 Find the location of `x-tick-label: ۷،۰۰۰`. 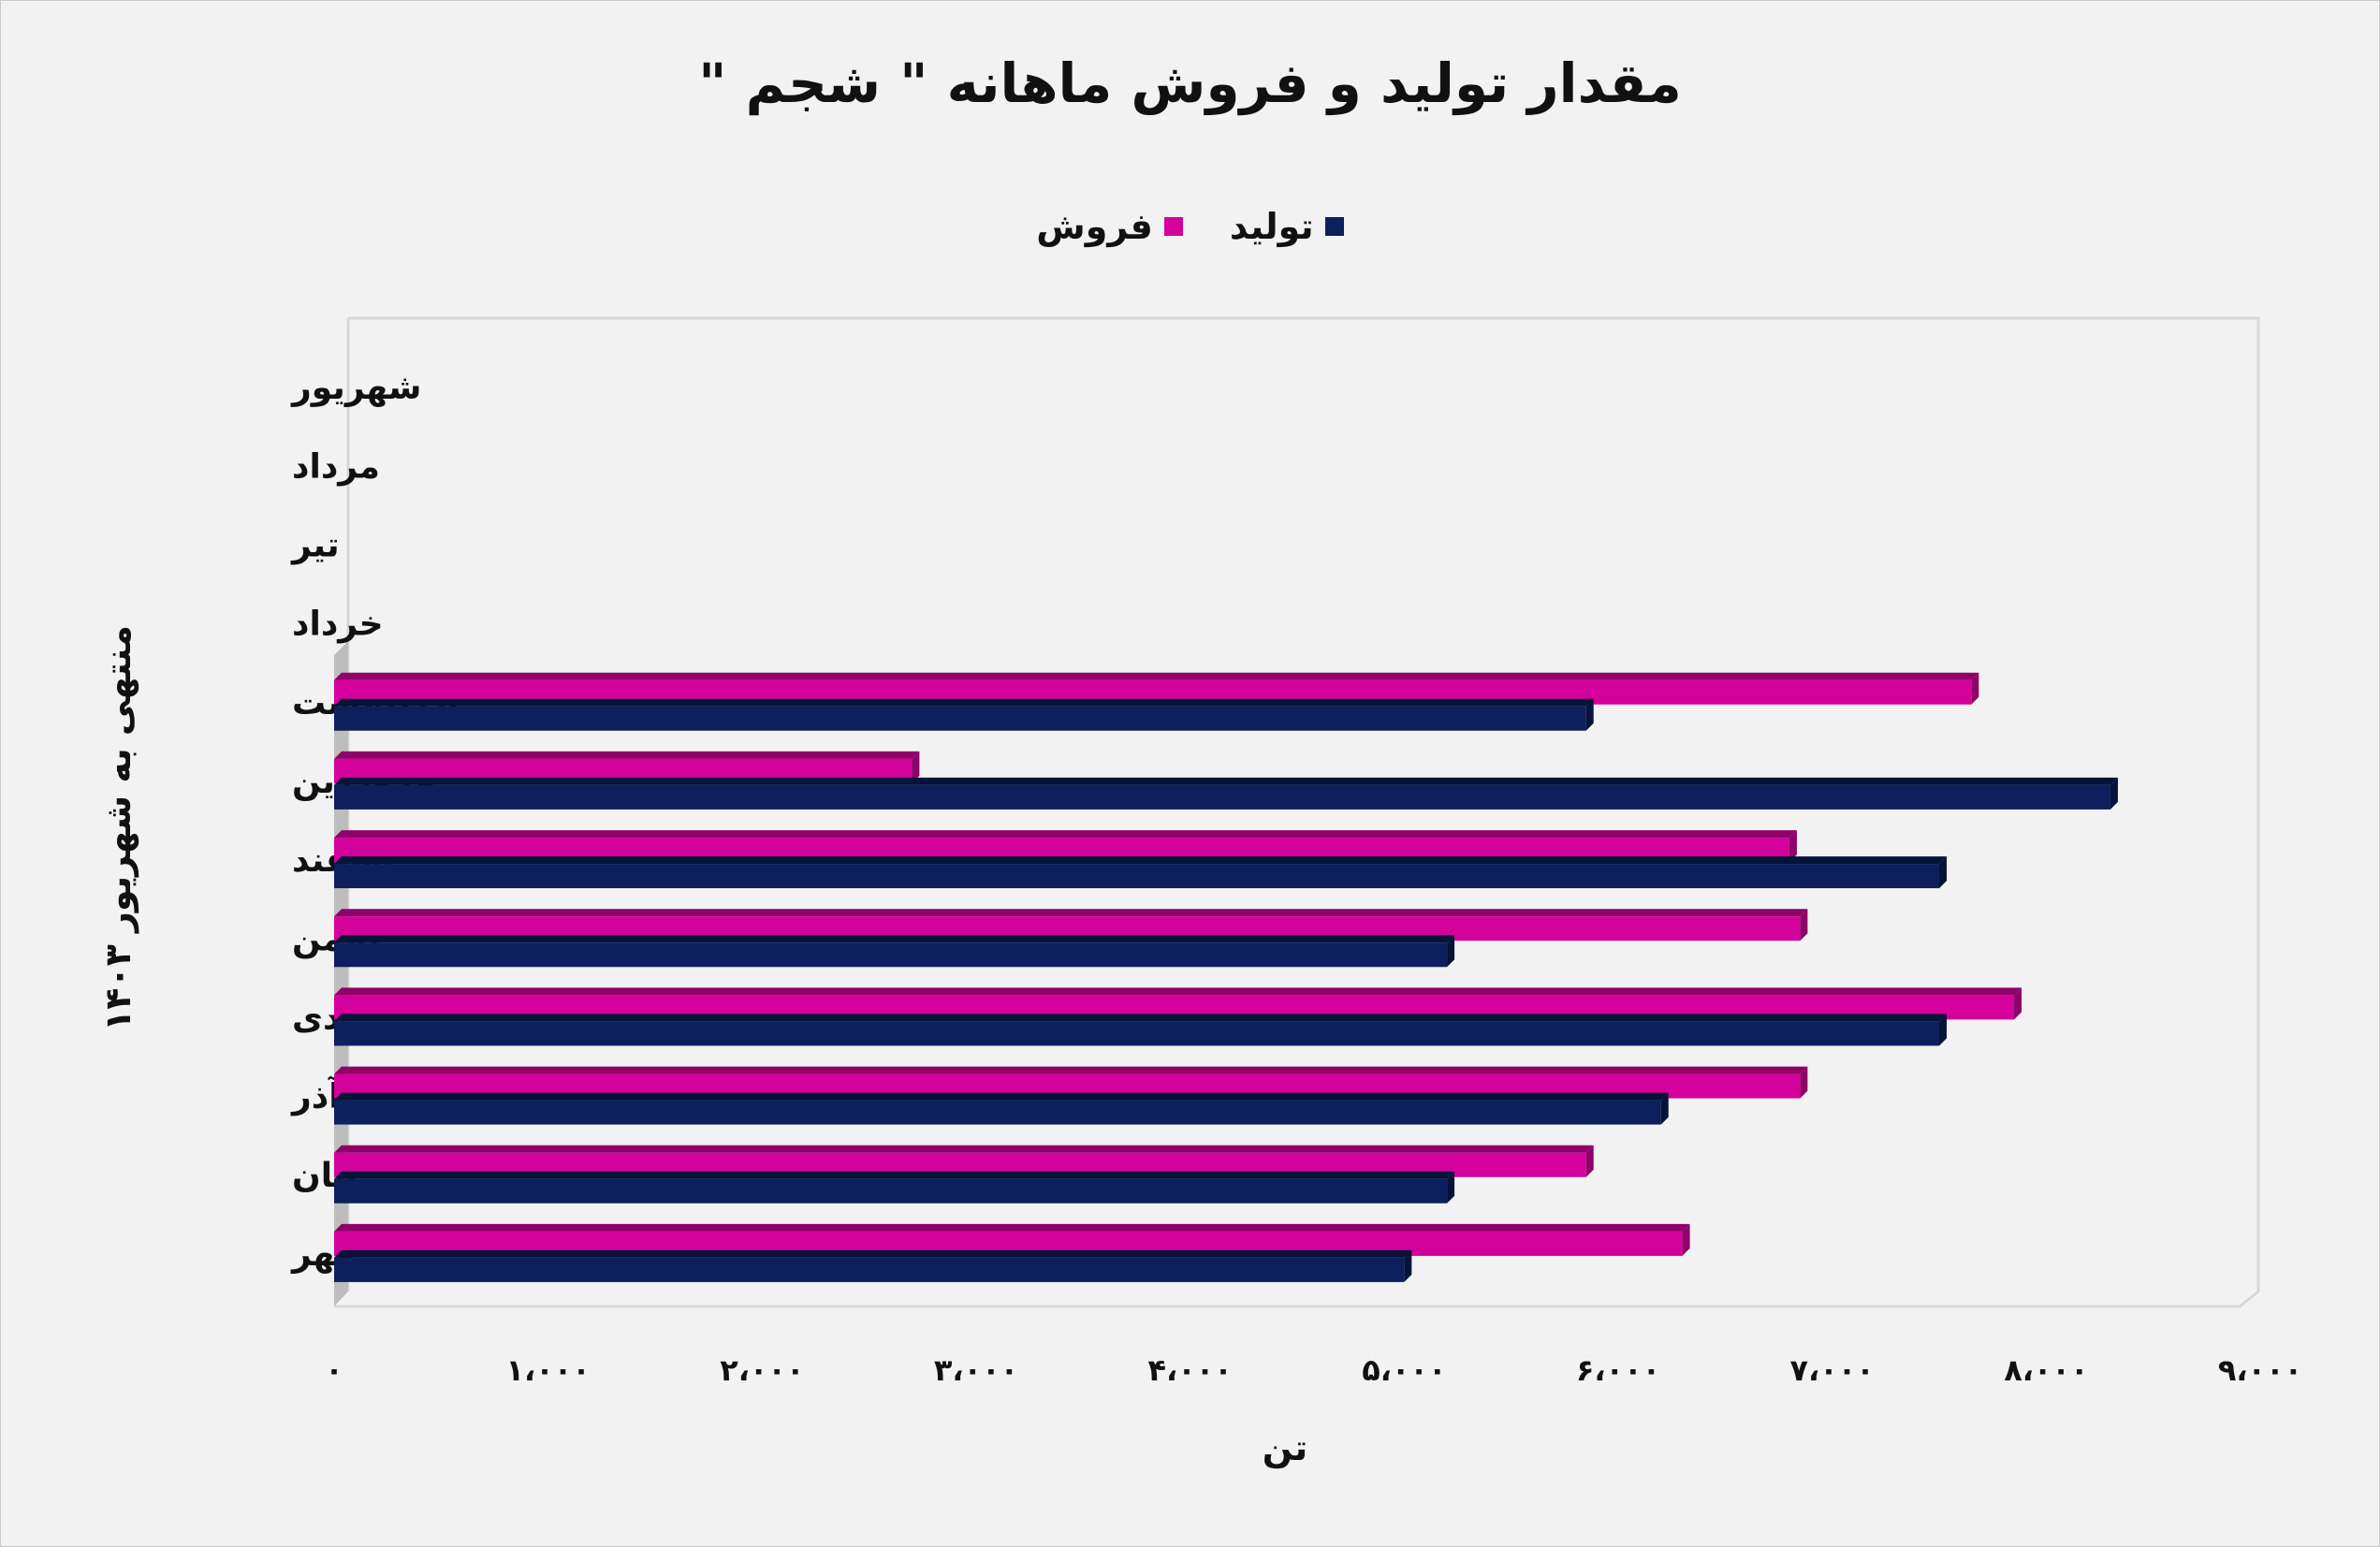

x-tick-label: ۷،۰۰۰ is located at coordinates (1832, 1370).